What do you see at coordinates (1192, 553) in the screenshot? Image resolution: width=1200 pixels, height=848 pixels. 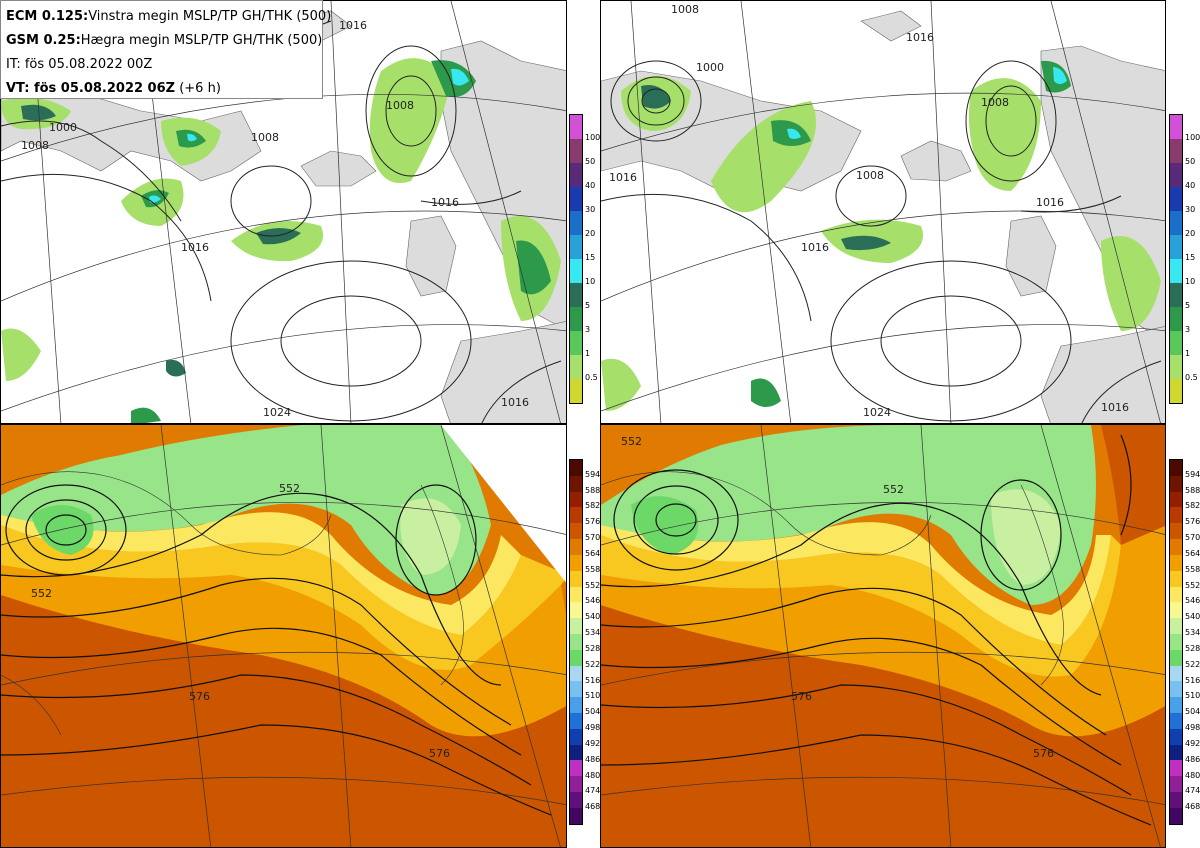 I see `colorbar-tick-label: 564` at bounding box center [1192, 553].